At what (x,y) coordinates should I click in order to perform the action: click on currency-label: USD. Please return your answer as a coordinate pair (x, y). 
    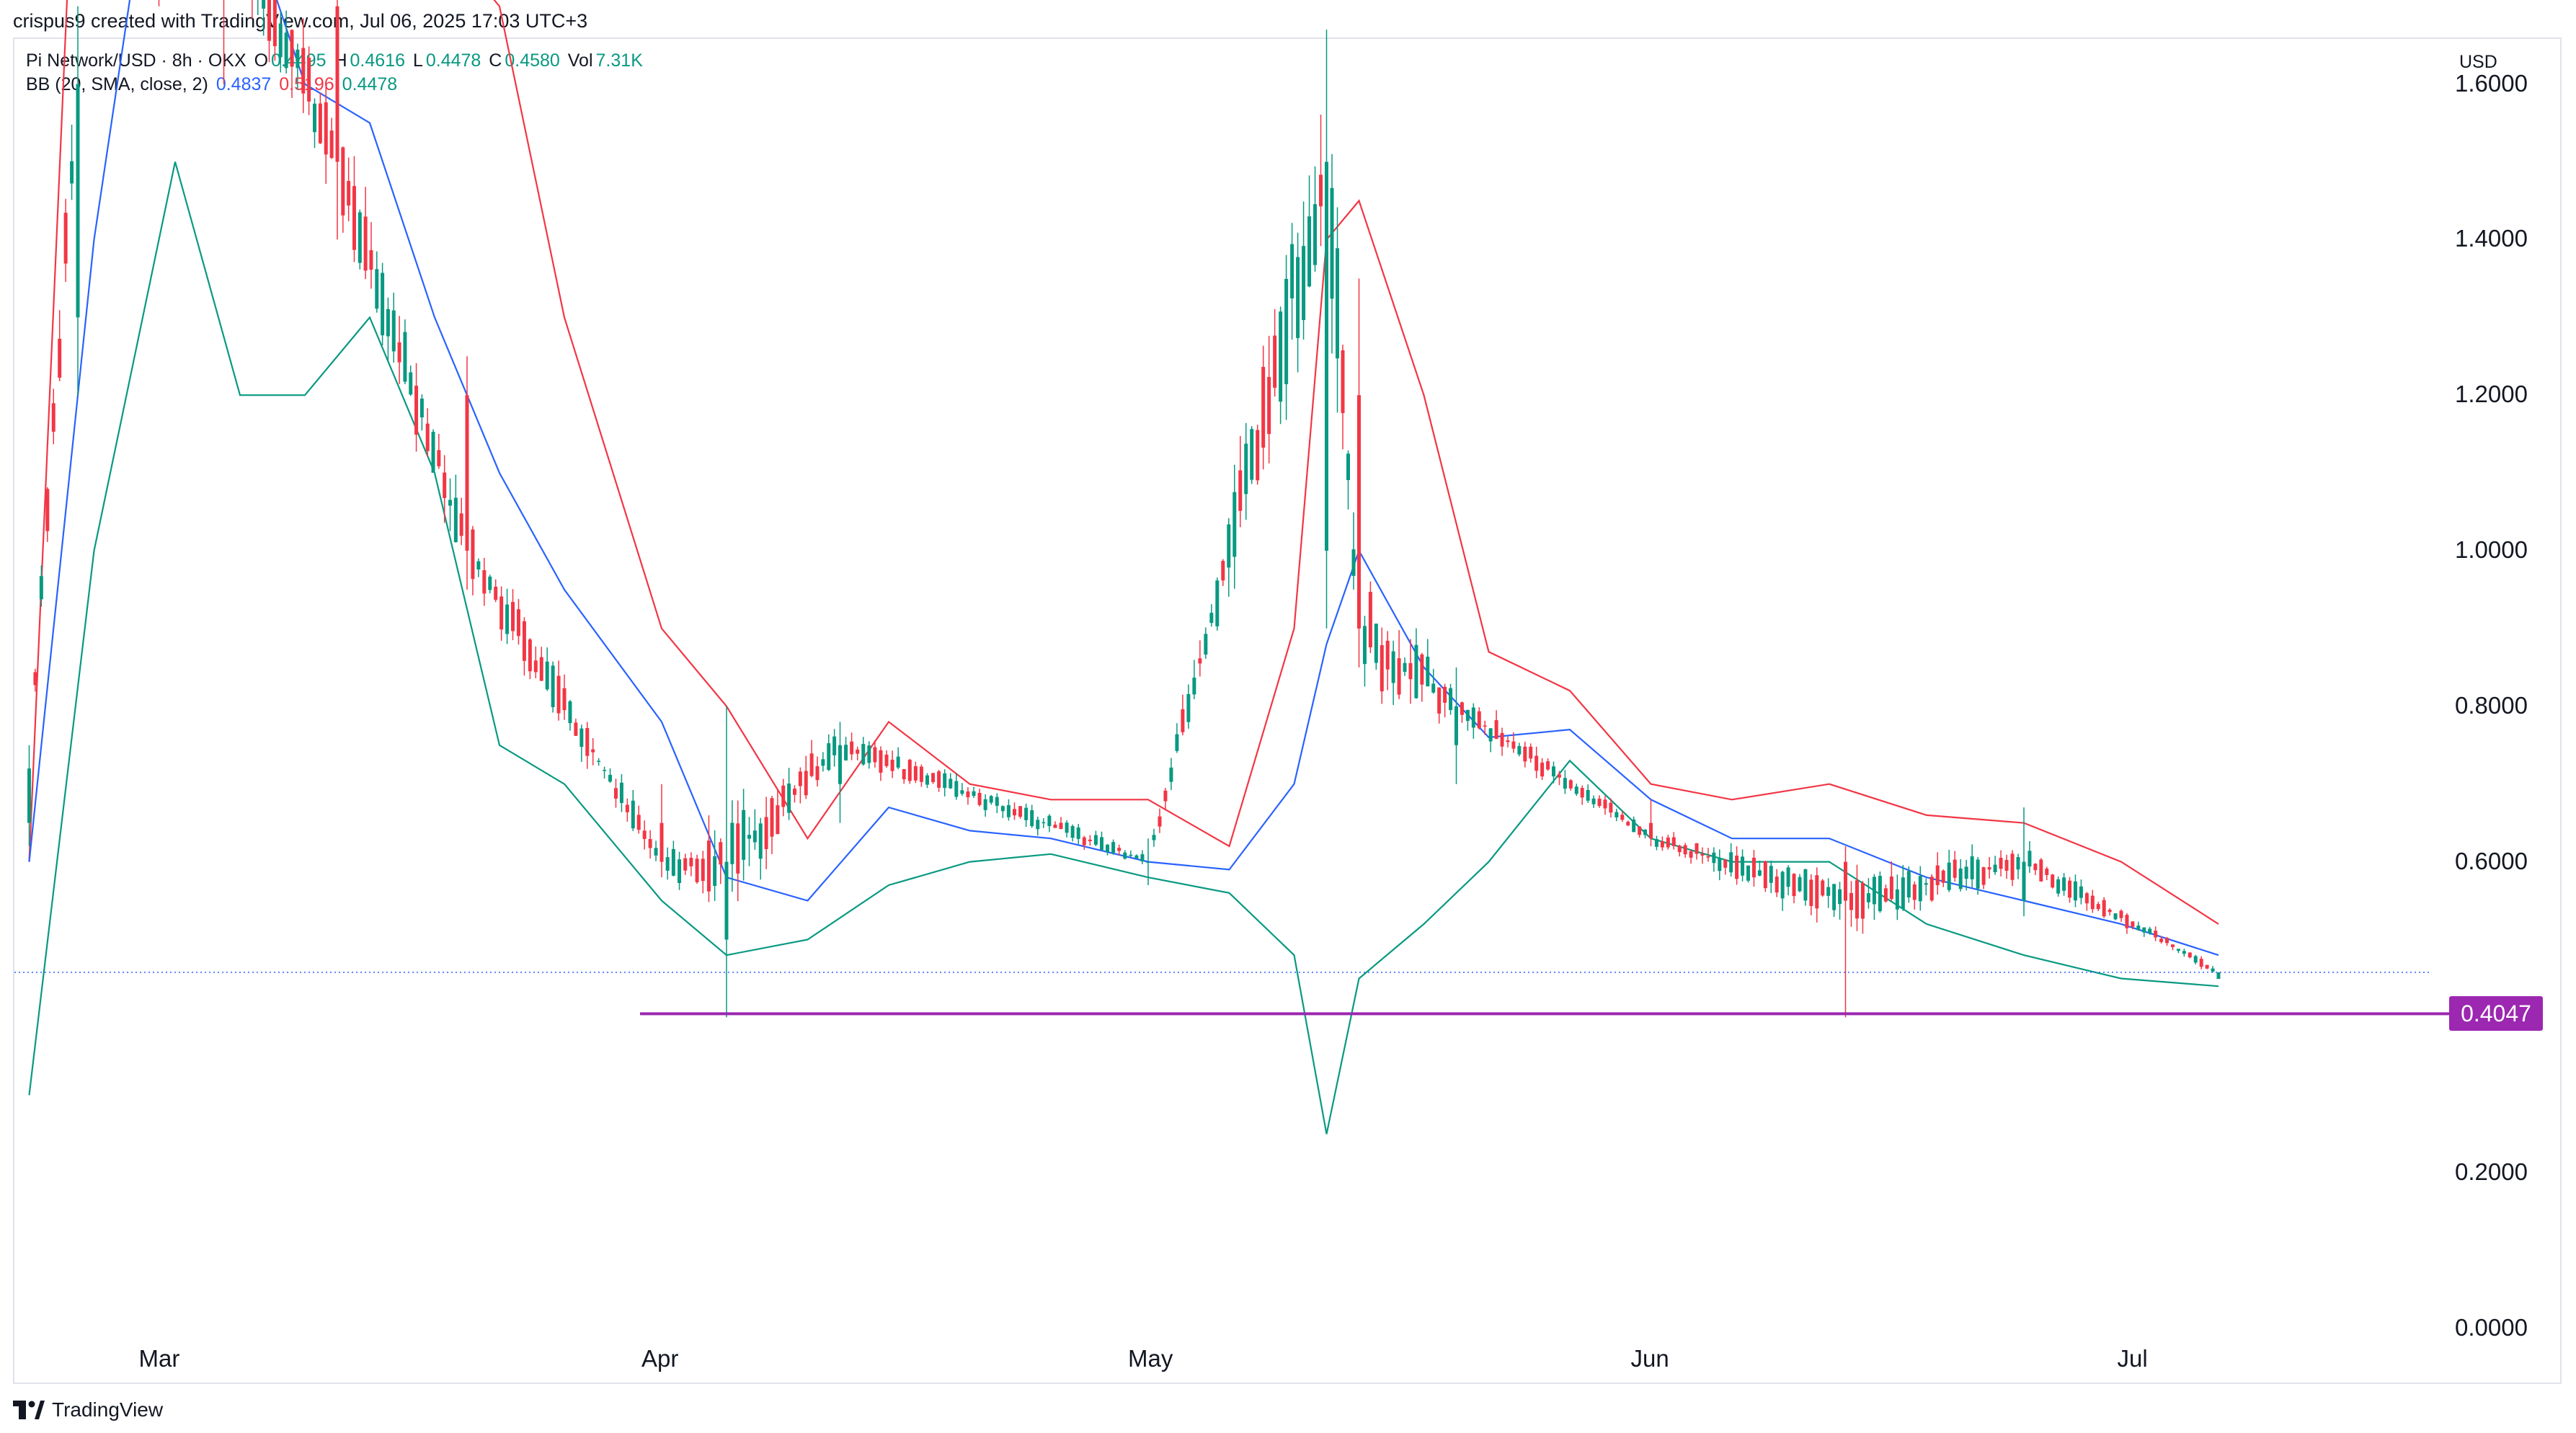
    Looking at the image, I should click on (2478, 62).